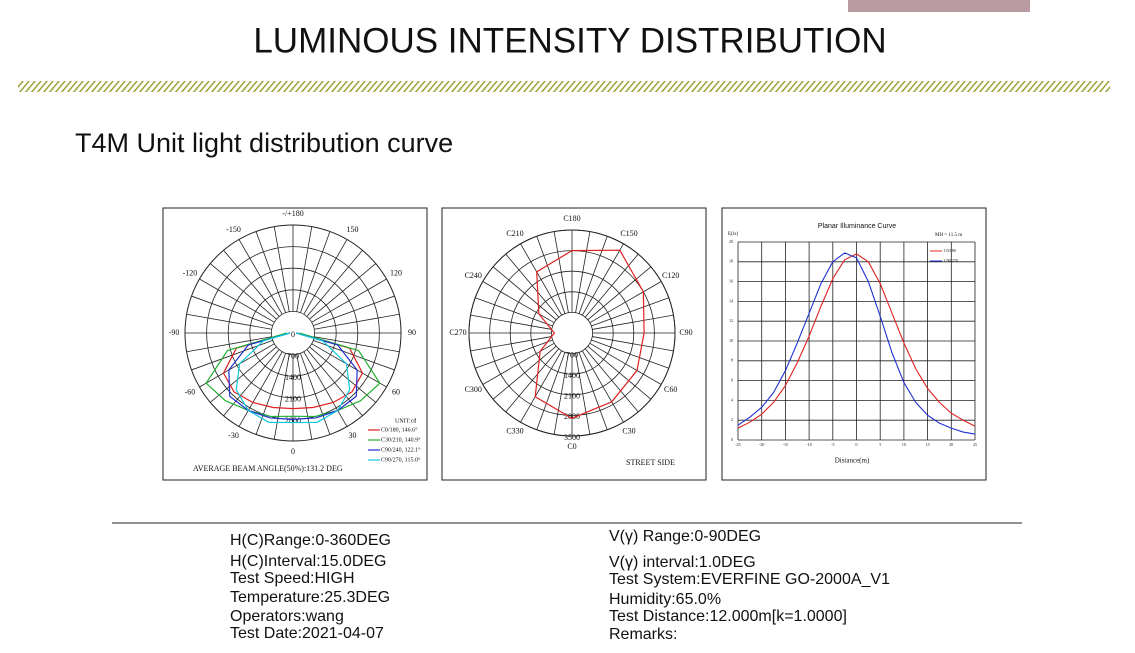 This screenshot has width=1135, height=653. I want to click on x-tick-label: -5, so click(832, 444).